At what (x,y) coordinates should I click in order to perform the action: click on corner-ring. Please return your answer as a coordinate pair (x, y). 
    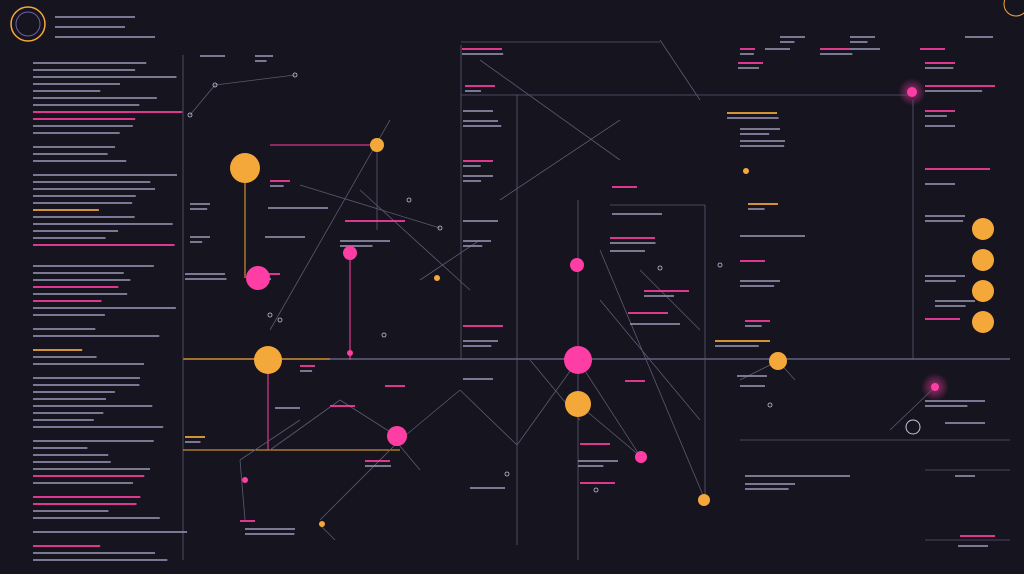
    Looking at the image, I should click on (1013, 8).